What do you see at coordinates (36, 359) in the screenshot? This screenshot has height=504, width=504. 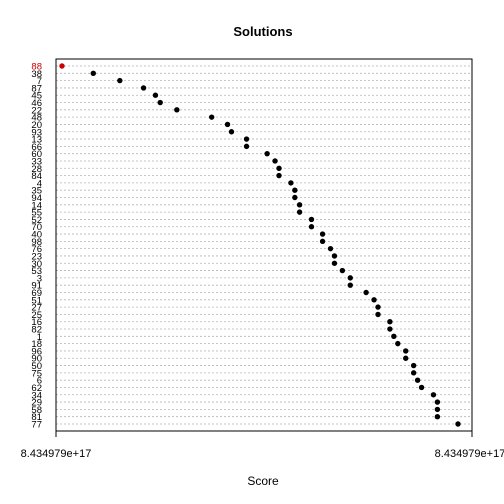 I see `row-label: 90` at bounding box center [36, 359].